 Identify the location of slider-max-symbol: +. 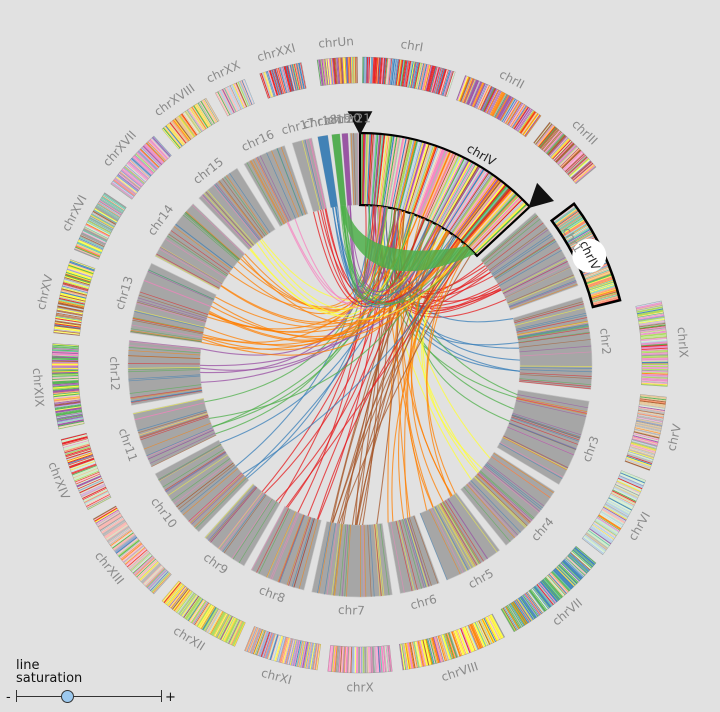
(170, 697).